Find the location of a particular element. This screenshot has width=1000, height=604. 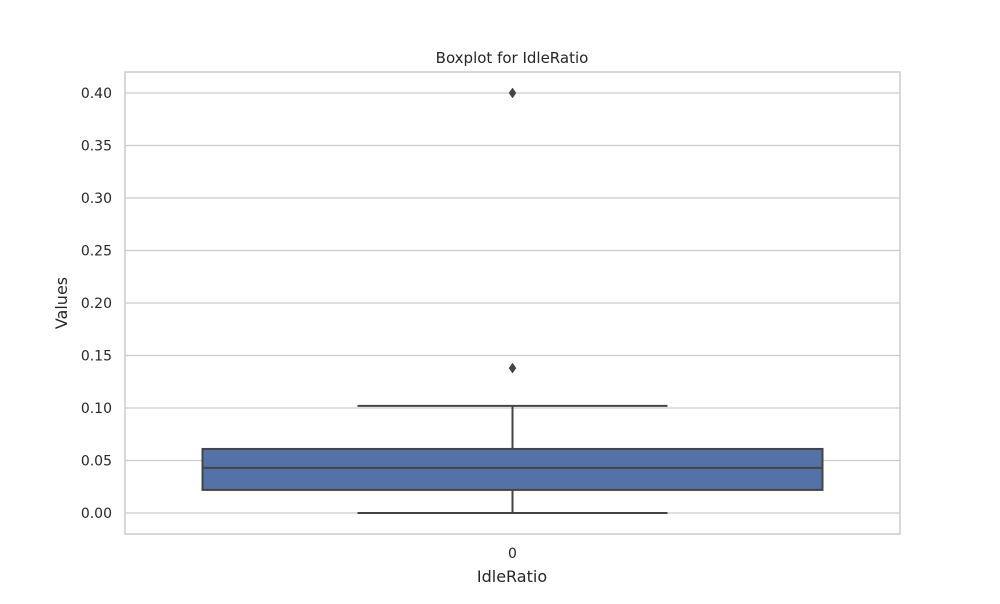

y-tick-label: 0.15 is located at coordinates (96, 357).